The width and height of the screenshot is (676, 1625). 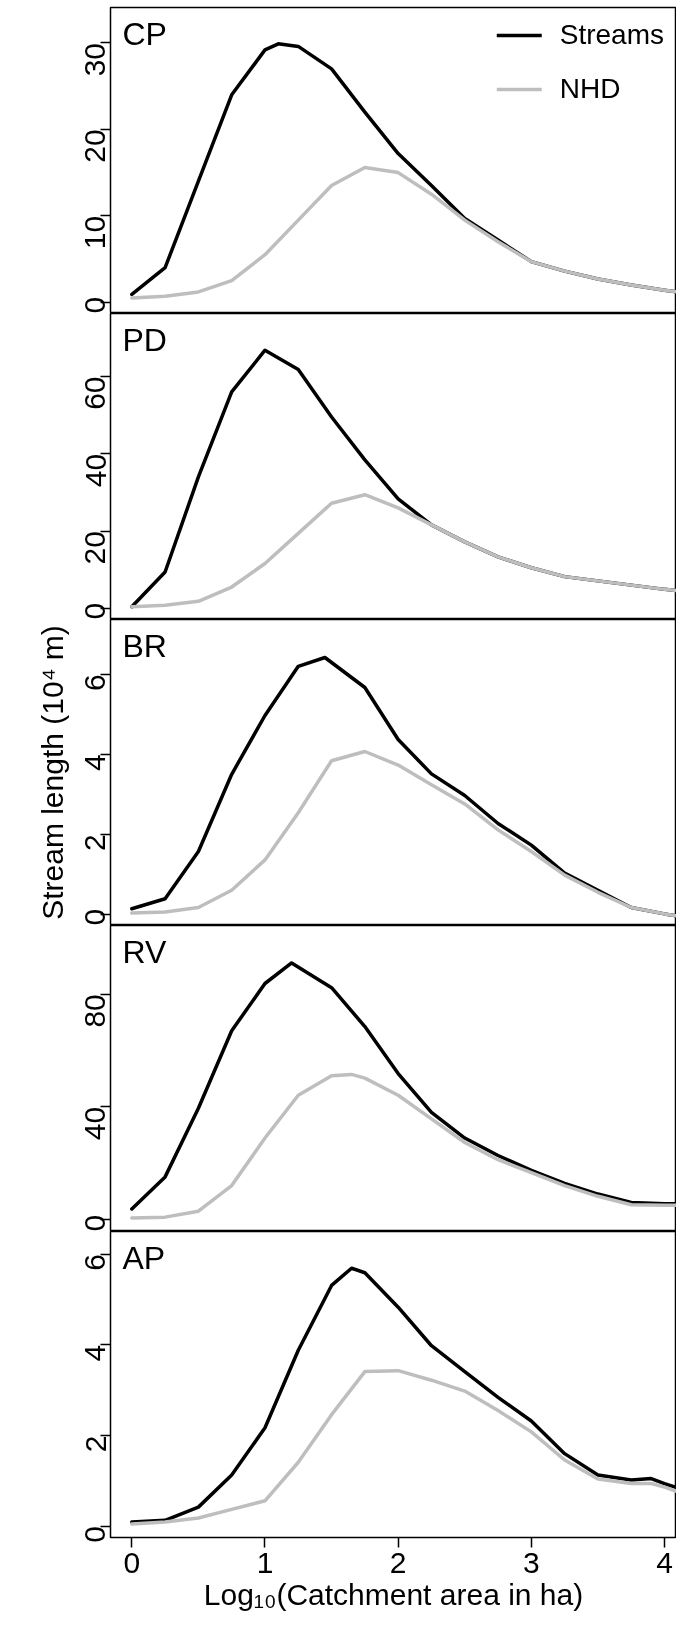 I want to click on chart-title: AP, so click(x=144, y=1257).